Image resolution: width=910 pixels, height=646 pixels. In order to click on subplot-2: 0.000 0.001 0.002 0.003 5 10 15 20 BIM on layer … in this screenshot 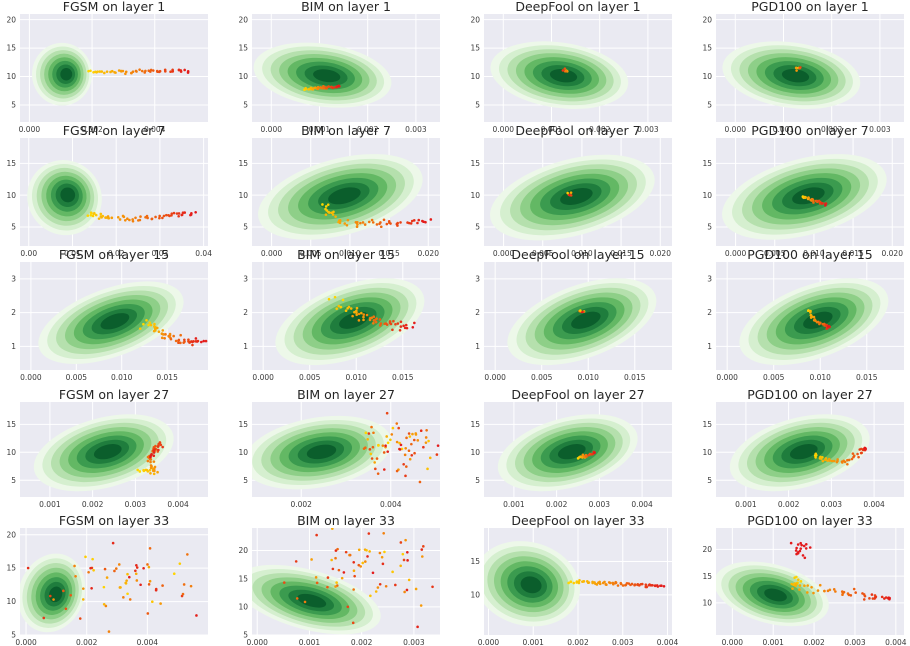, I will do `click(339, 67)`.